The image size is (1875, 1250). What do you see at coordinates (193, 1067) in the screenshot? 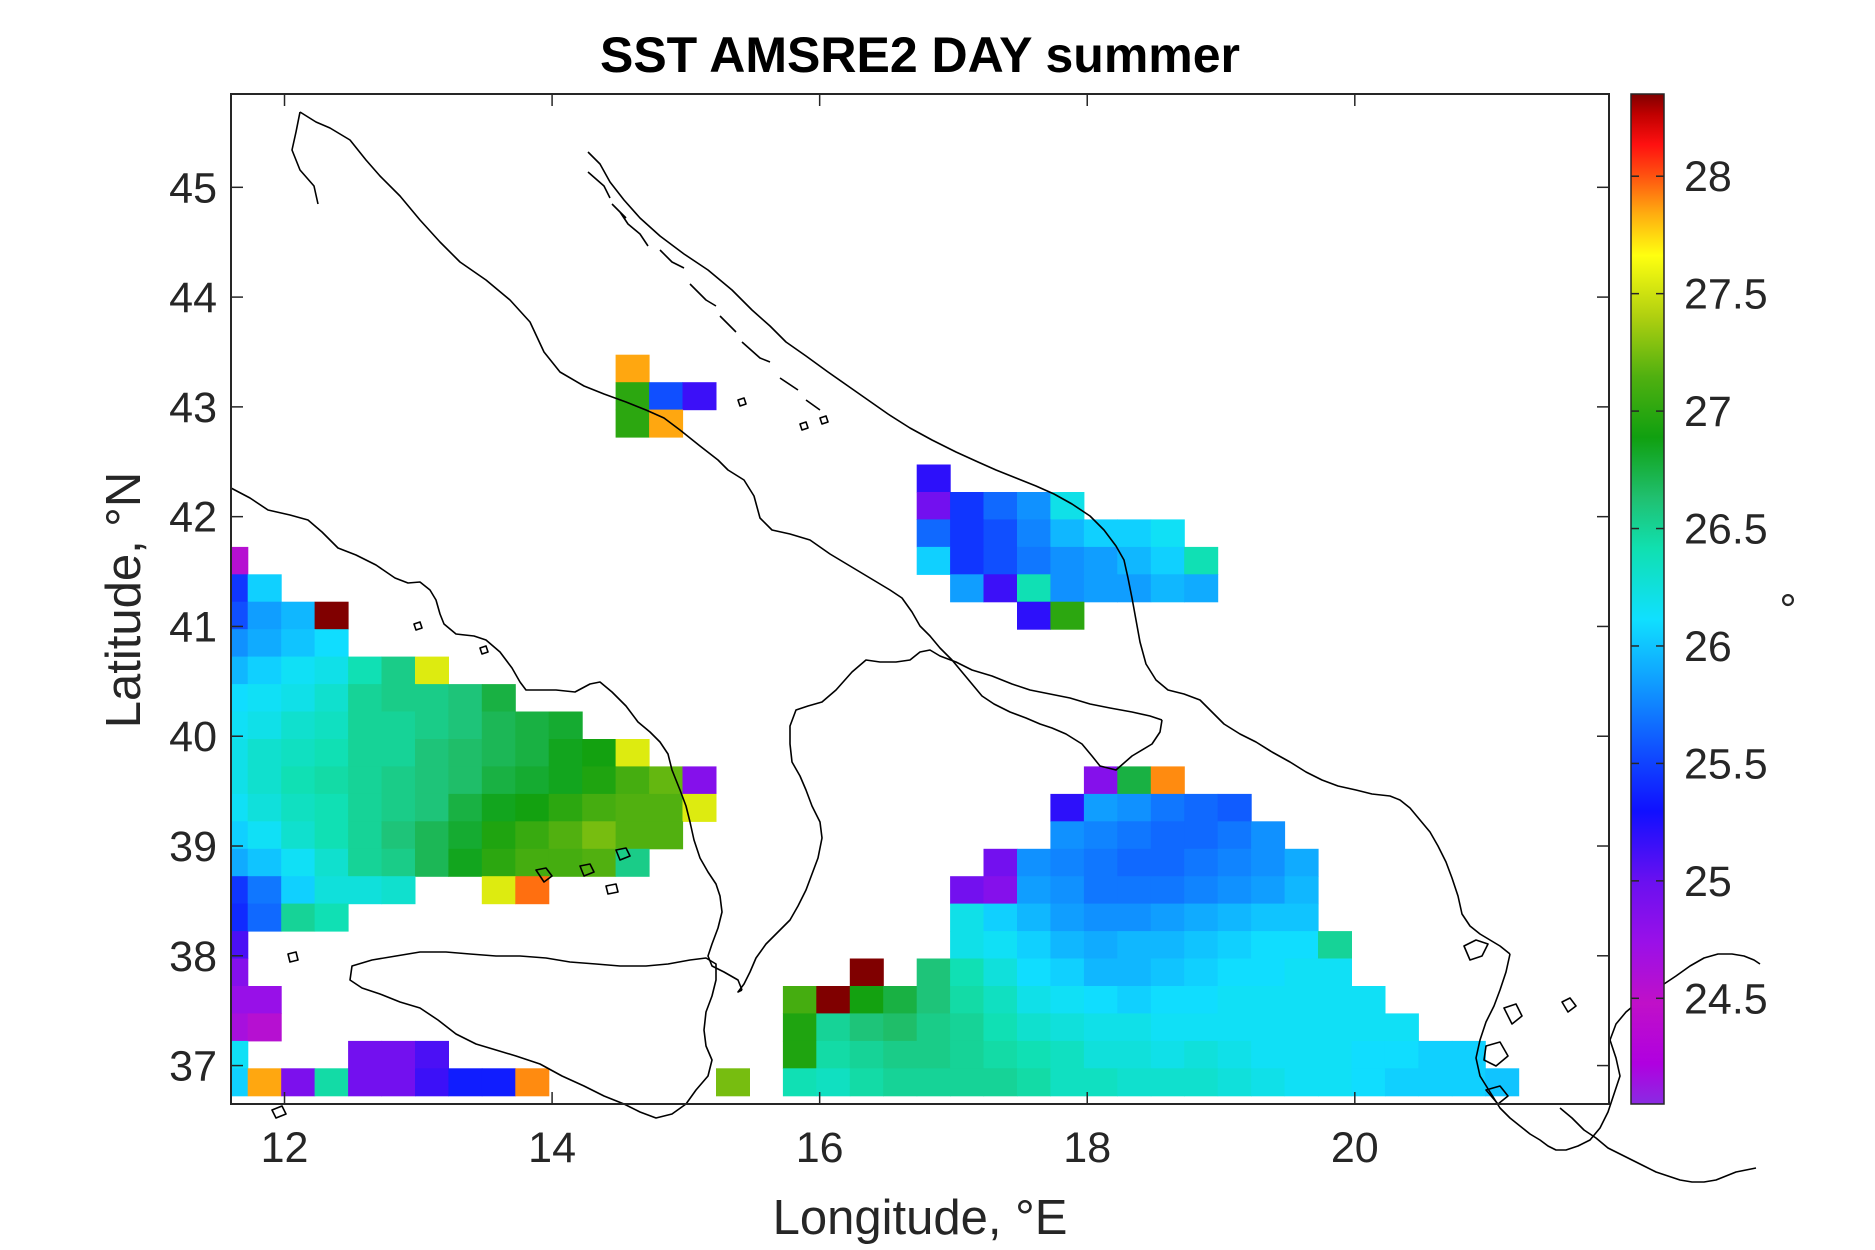
I see `y-tick-label: 37` at bounding box center [193, 1067].